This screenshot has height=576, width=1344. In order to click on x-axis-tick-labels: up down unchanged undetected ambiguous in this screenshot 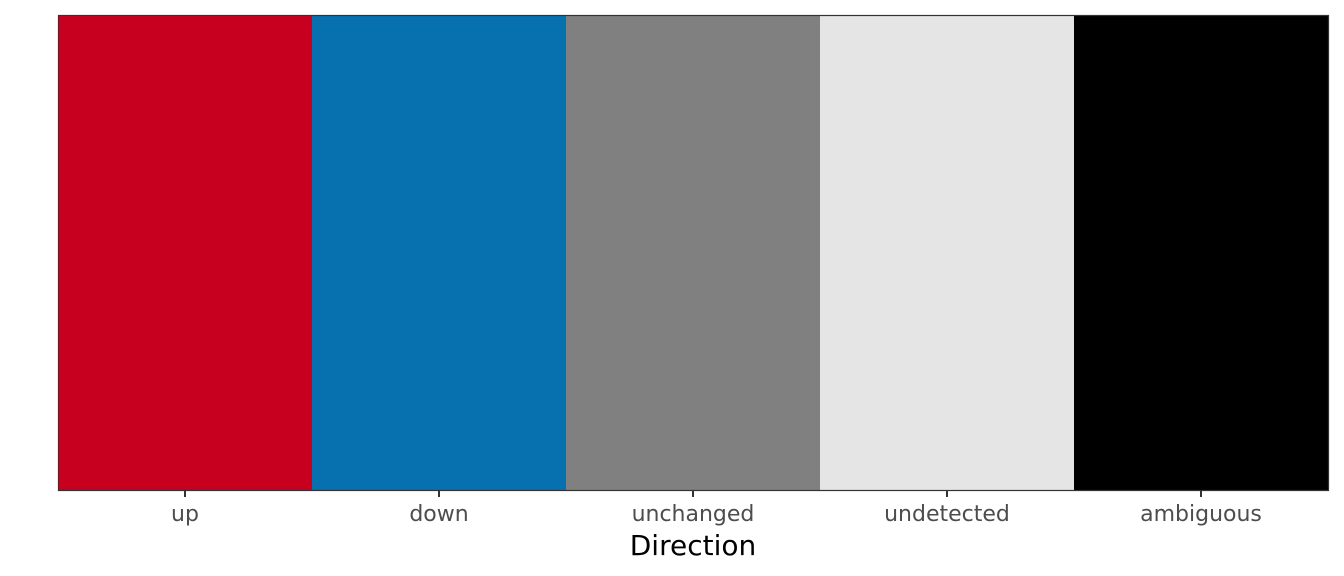, I will do `click(716, 514)`.